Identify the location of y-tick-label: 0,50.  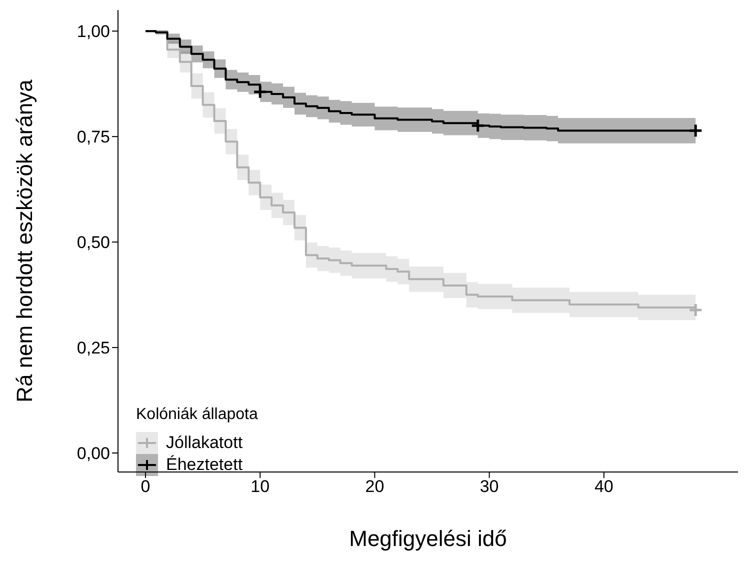
(93, 242).